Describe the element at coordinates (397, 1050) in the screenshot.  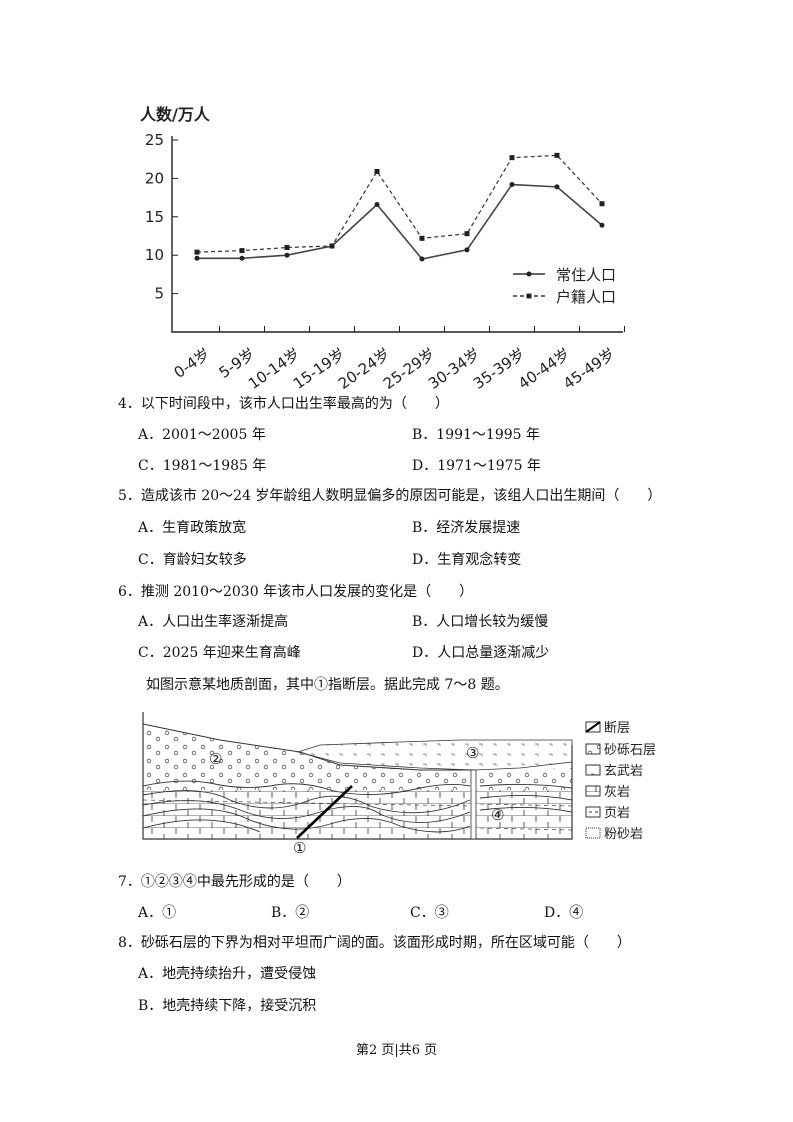
I see `page-footer: 第2 页|共6 页` at that location.